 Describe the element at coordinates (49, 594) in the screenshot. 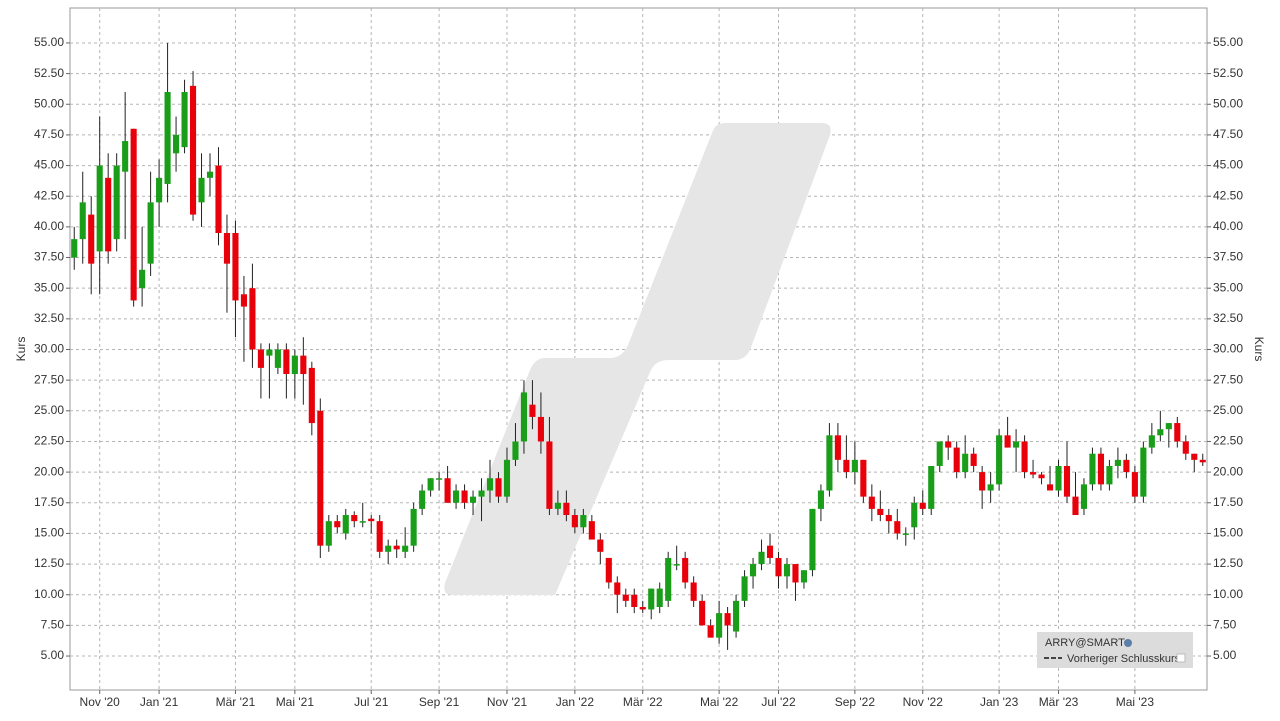

I see `y-tick-label: 10.00` at that location.